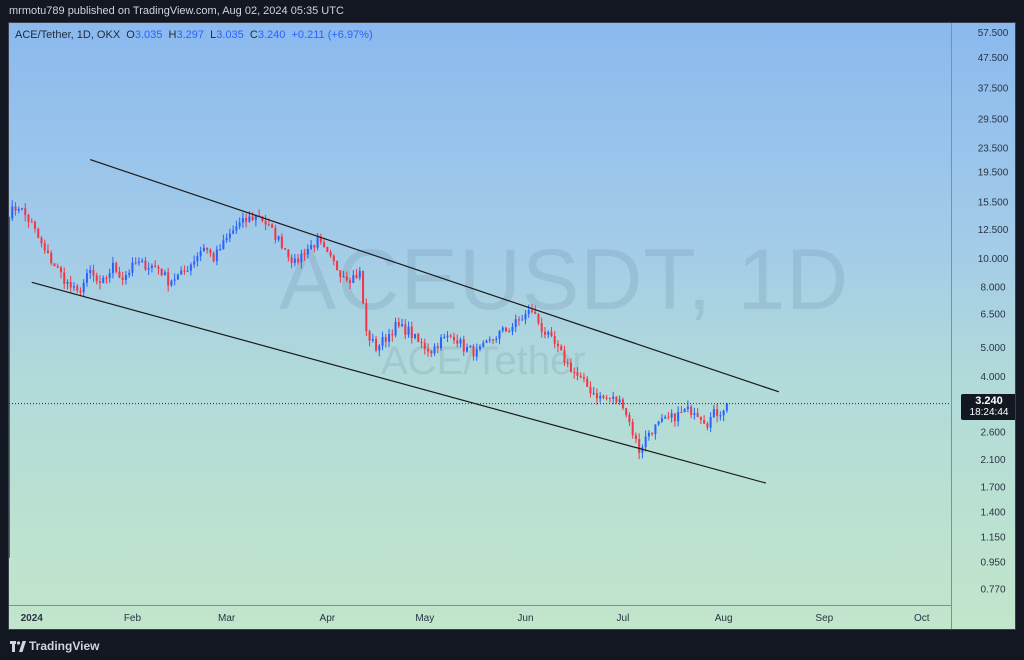 The height and width of the screenshot is (660, 1024). What do you see at coordinates (992, 562) in the screenshot?
I see `y-tick-label: 0.950` at bounding box center [992, 562].